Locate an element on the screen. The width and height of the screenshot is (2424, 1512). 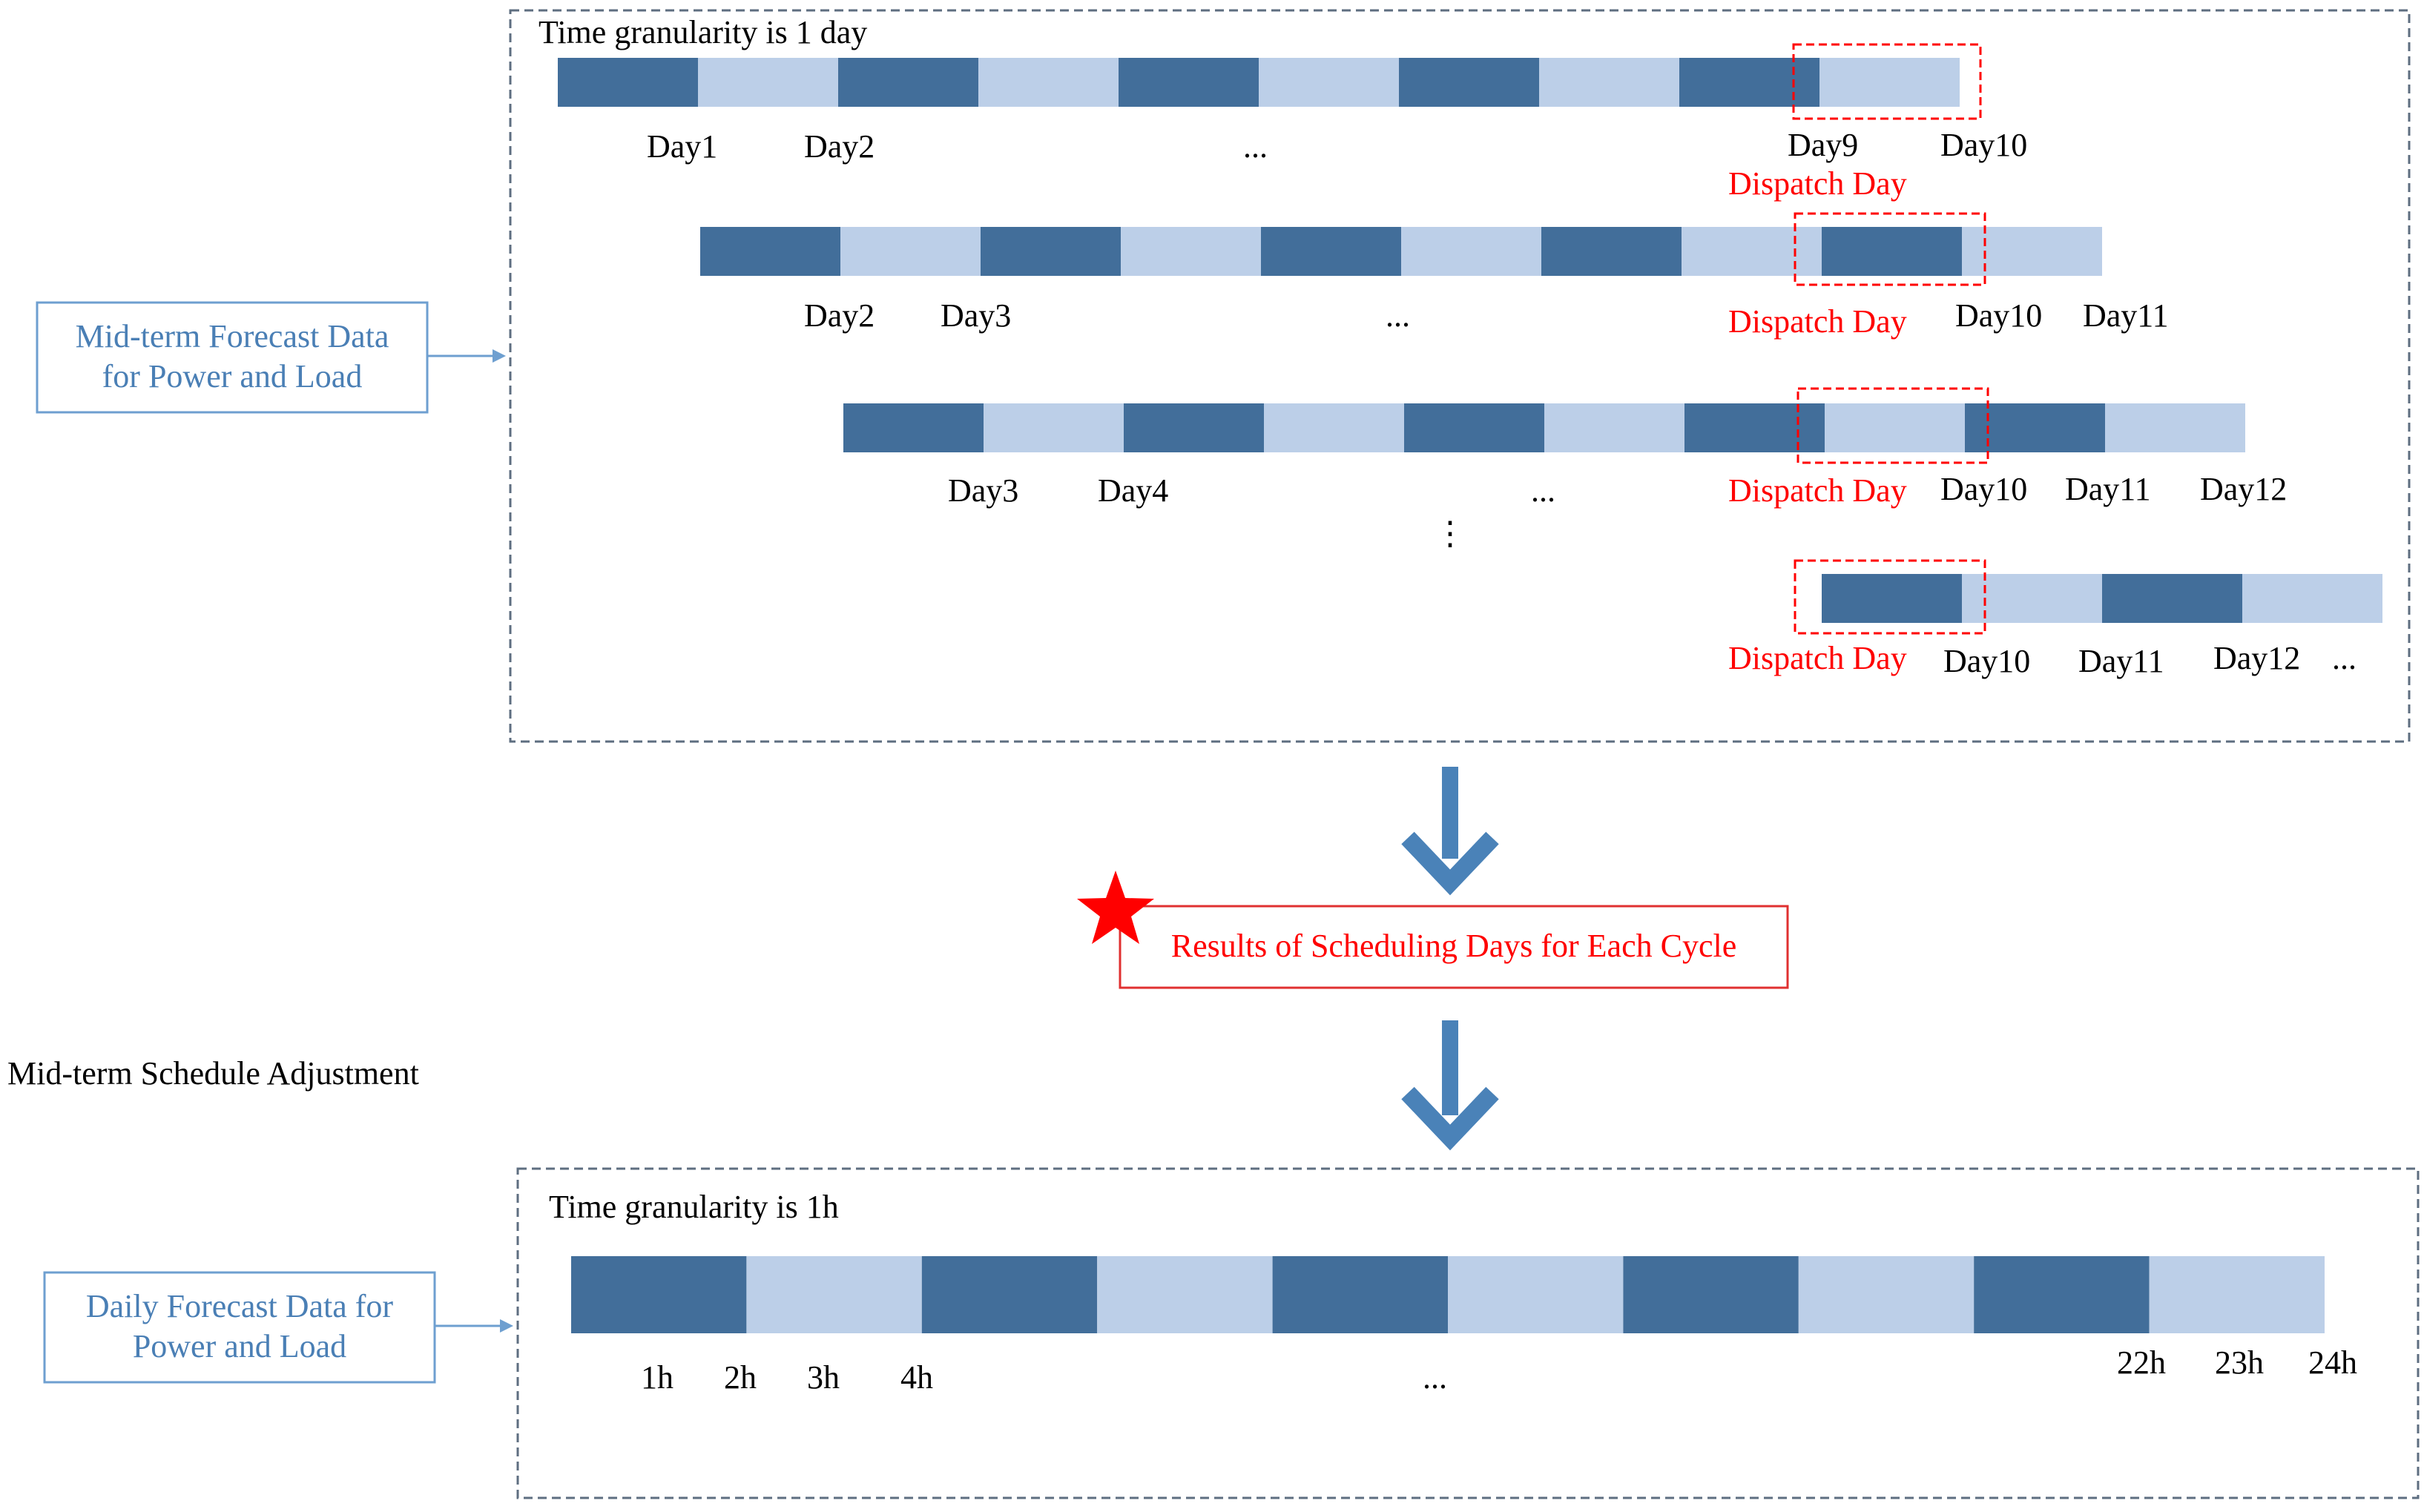
cycle4-dispatch-highlight is located at coordinates (1890, 597).